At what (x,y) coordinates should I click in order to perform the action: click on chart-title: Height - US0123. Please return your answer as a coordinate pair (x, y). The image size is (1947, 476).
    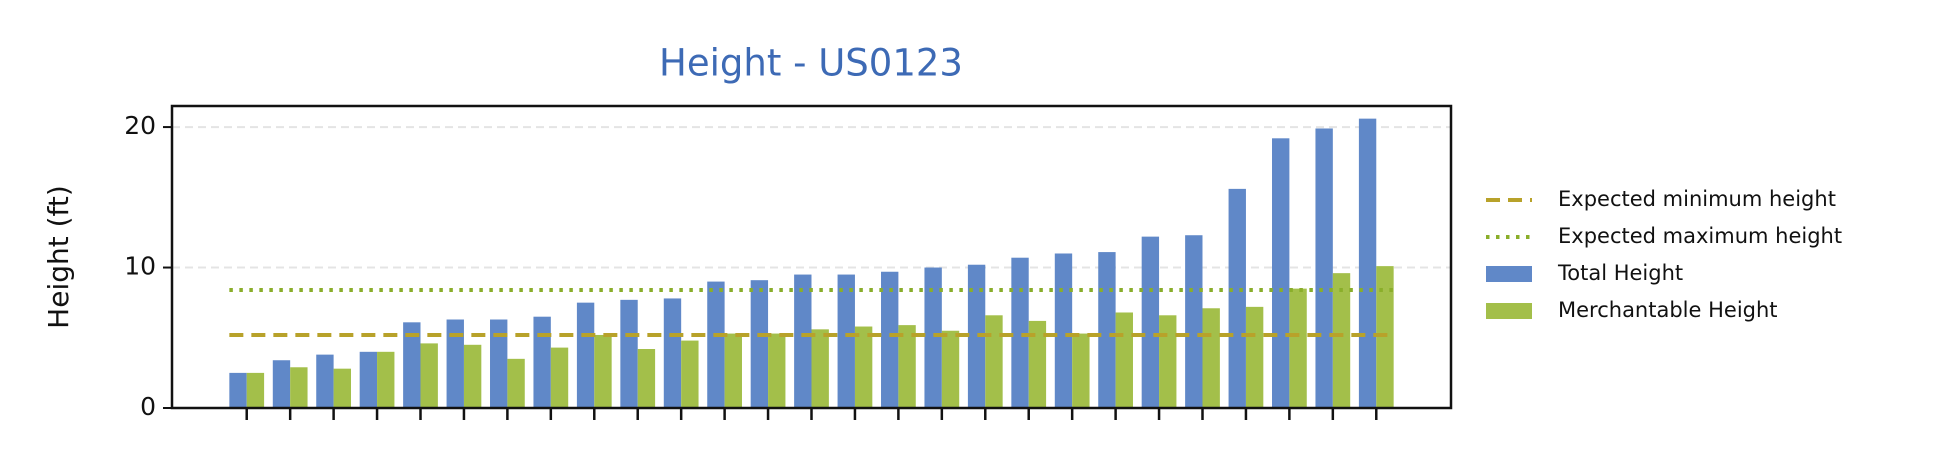
    Looking at the image, I should click on (811, 63).